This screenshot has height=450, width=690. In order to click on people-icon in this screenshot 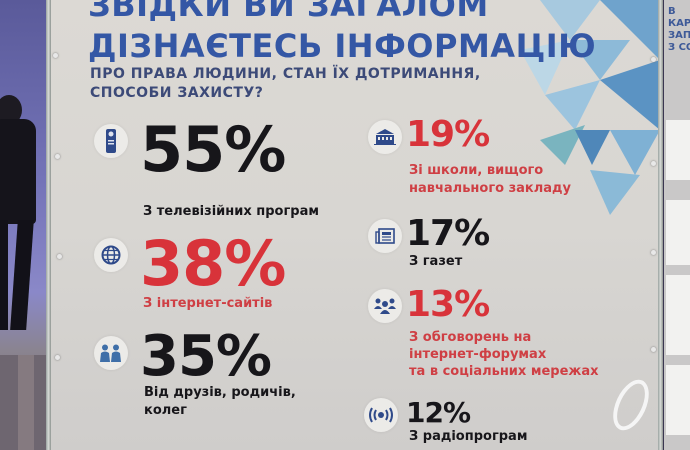, I will do `click(111, 353)`.